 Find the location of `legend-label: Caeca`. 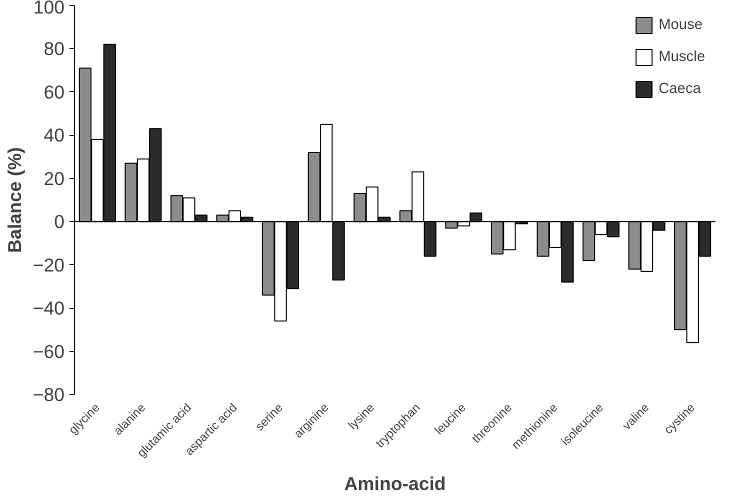

legend-label: Caeca is located at coordinates (679, 89).